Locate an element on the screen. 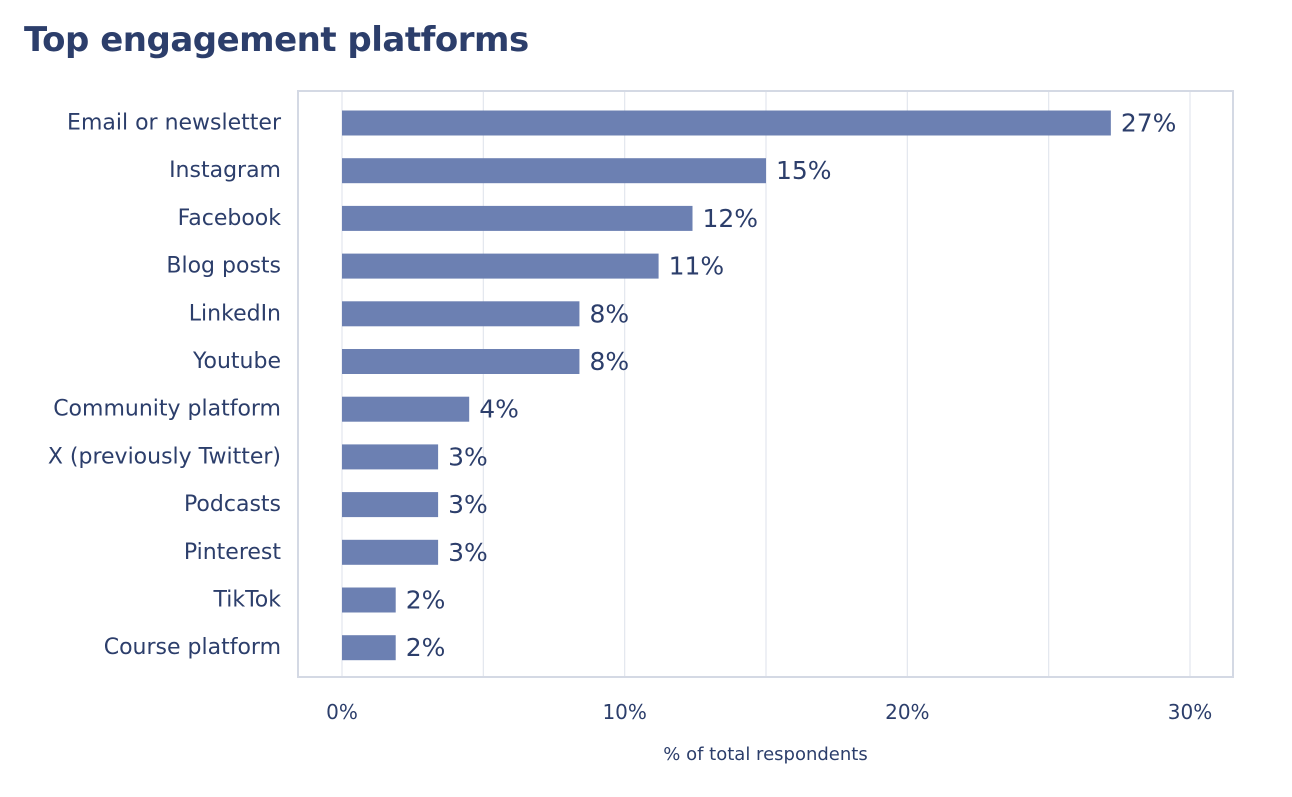 The height and width of the screenshot is (797, 1292). category-label: Blog posts is located at coordinates (223, 266).